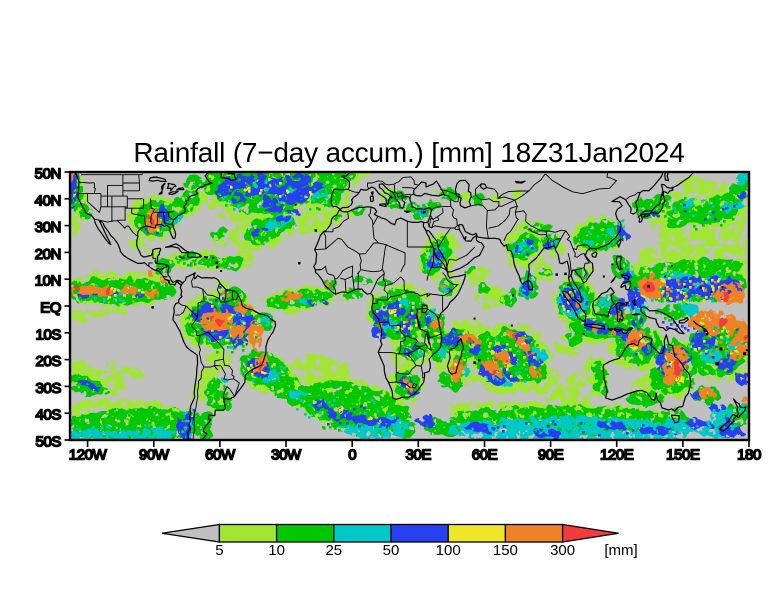 The image size is (784, 612). Describe the element at coordinates (683, 455) in the screenshot. I see `svg-text: 150E` at that location.